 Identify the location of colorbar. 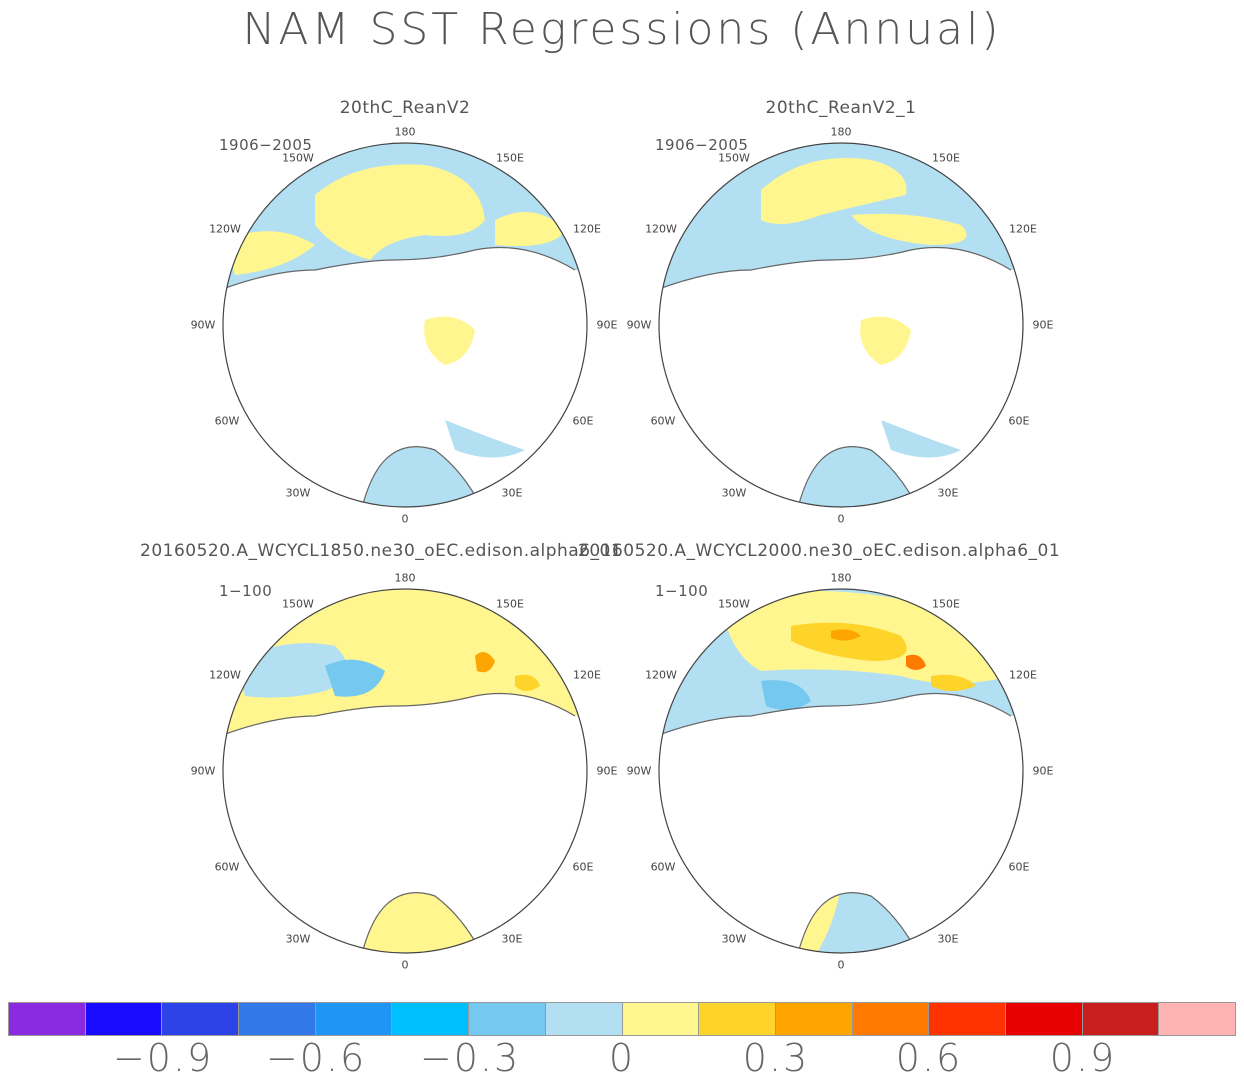
(622, 1019).